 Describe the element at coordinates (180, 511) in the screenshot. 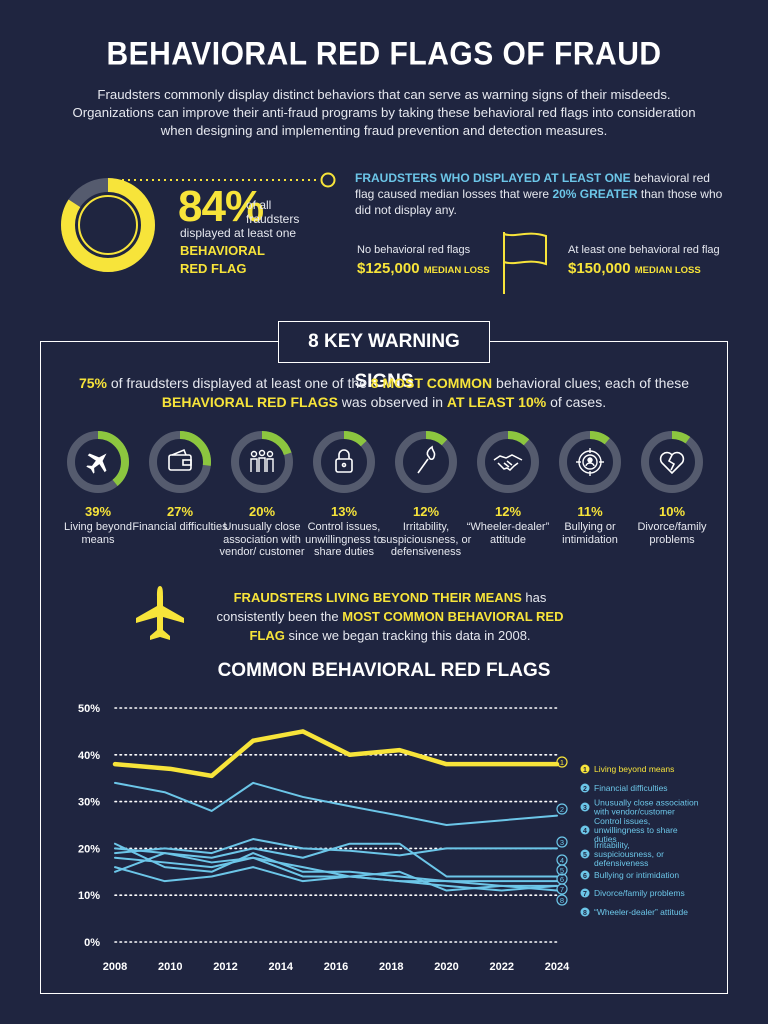

I see `sign-pct: 27%` at that location.